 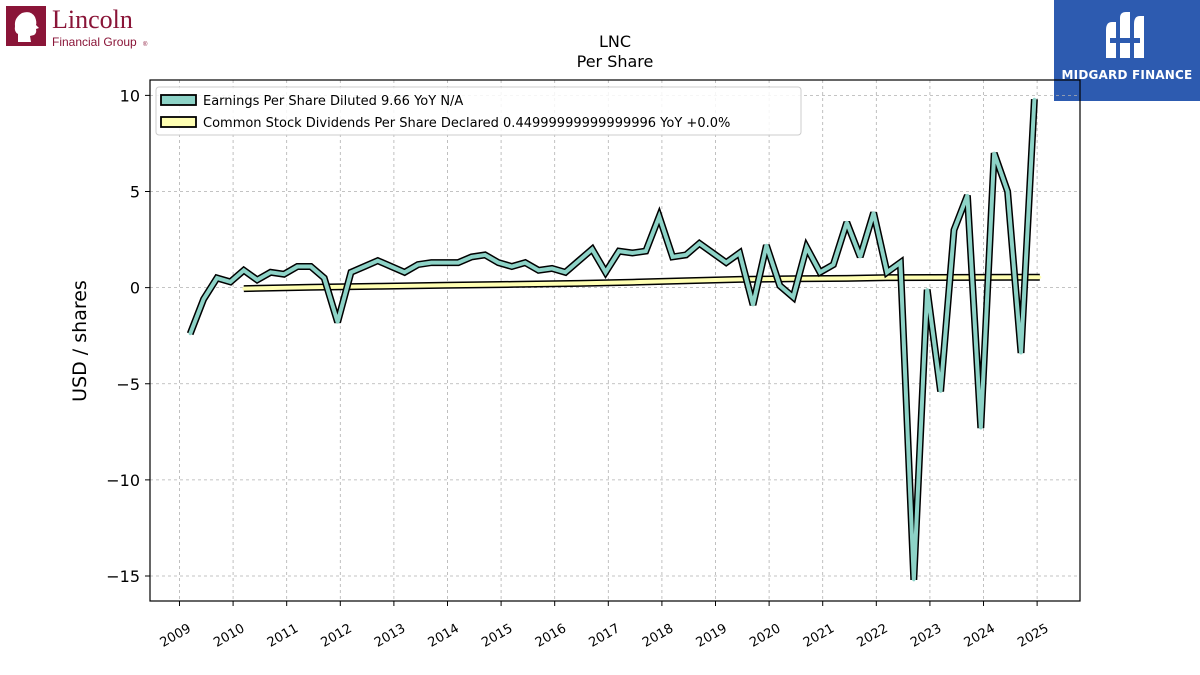 I want to click on lincoln-profile-icon: Lincoln Financial Group ®, so click(x=77, y=27).